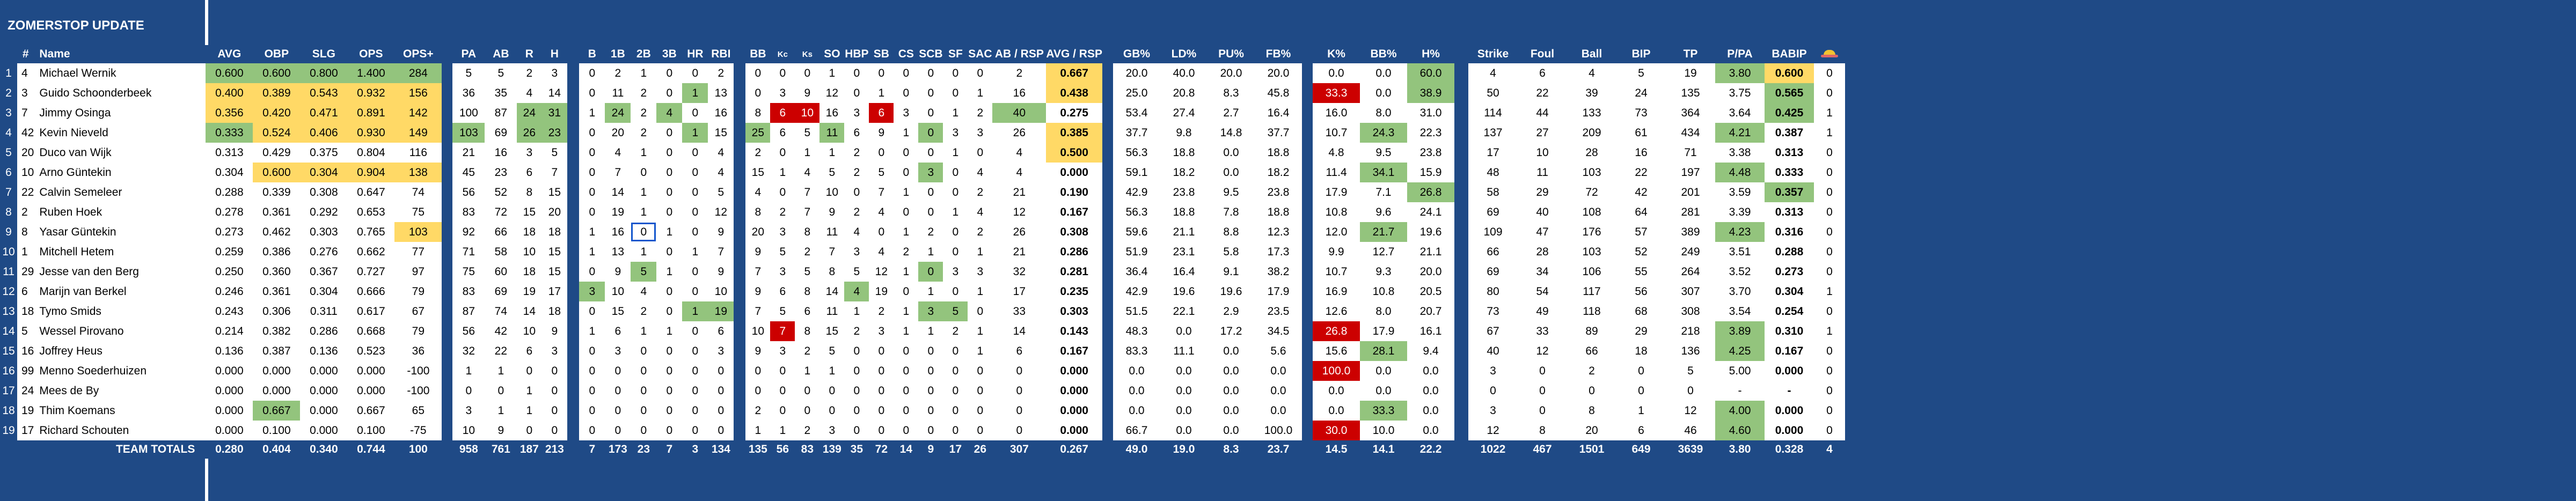 The image size is (2576, 501). What do you see at coordinates (1493, 232) in the screenshot?
I see `stat-cell: 109` at bounding box center [1493, 232].